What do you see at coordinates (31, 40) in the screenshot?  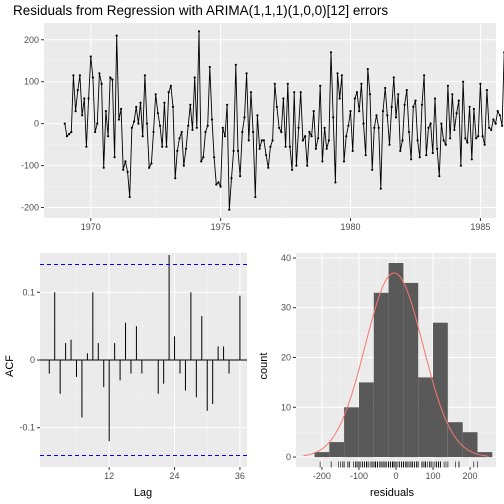 I see `y-tick-label: 200` at bounding box center [31, 40].